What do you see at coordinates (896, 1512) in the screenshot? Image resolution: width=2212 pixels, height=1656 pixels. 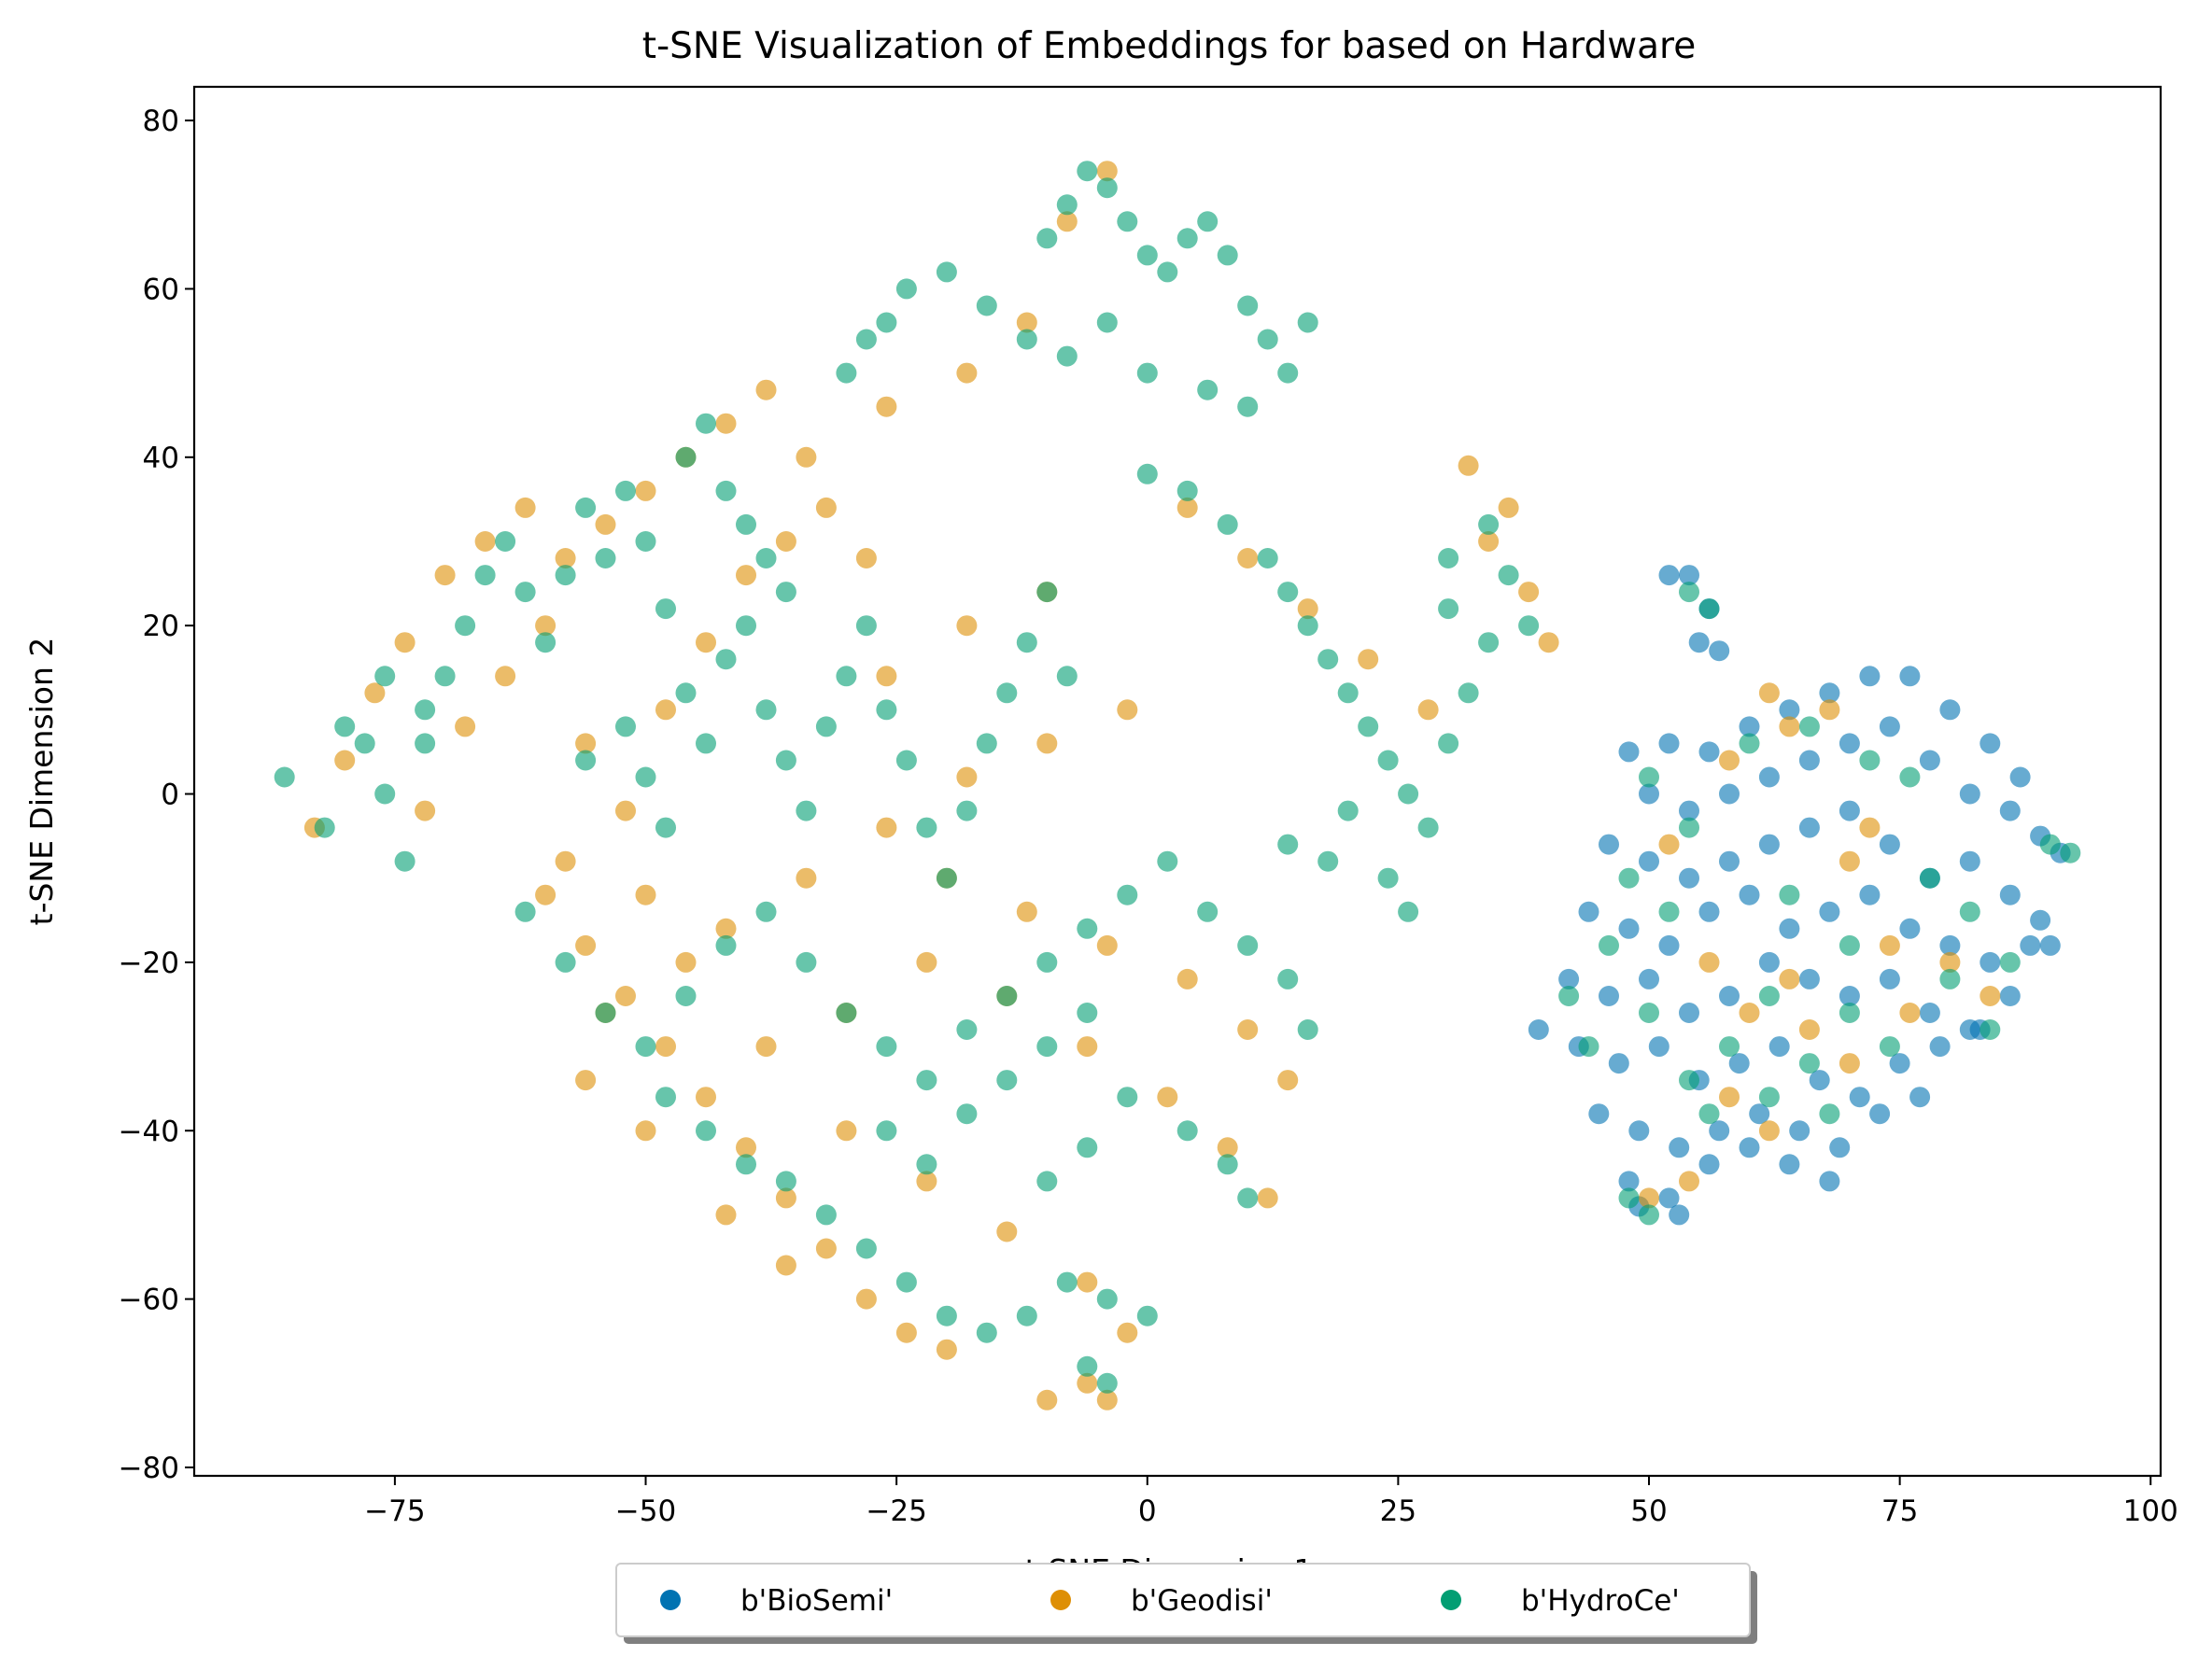 I see `x-tick-label: −25` at bounding box center [896, 1512].